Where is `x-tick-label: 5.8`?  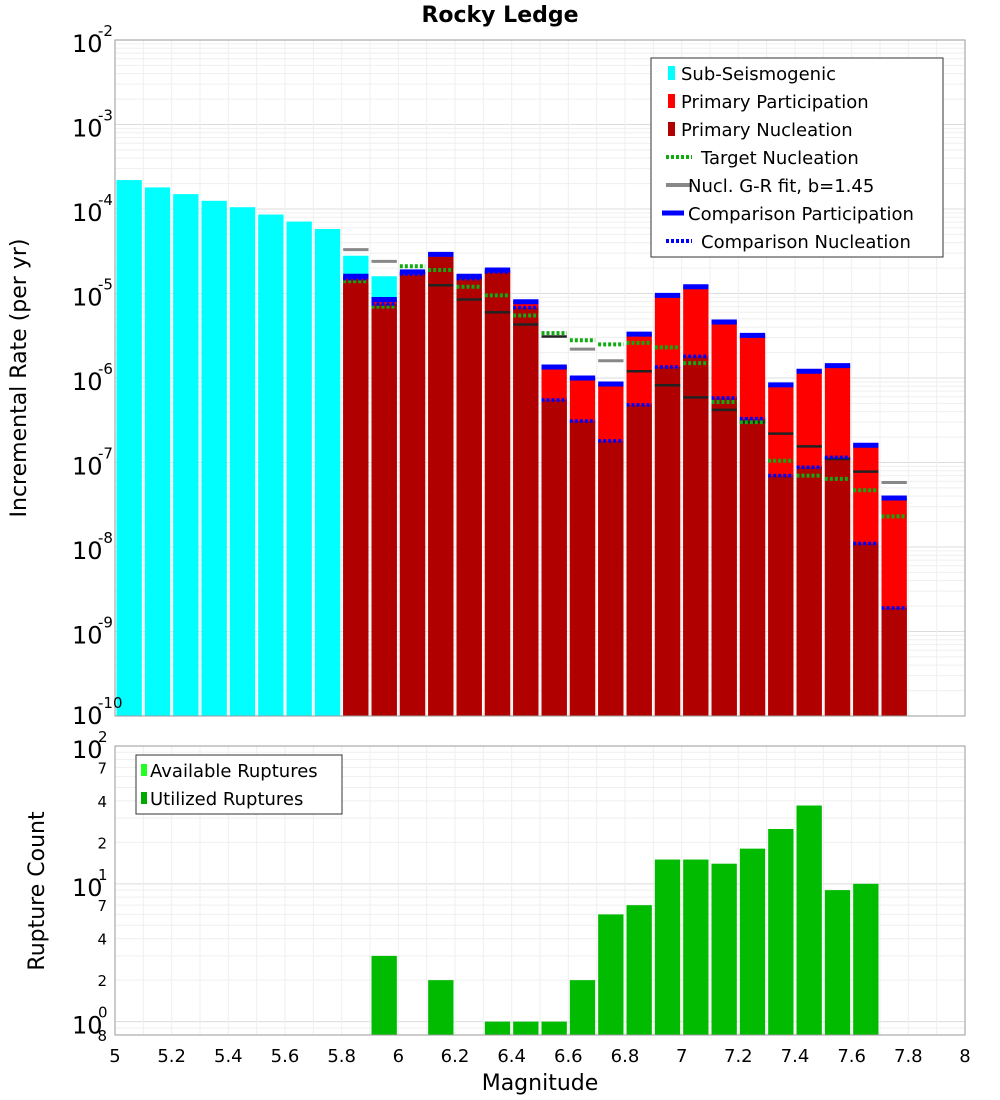
x-tick-label: 5.8 is located at coordinates (341, 1056).